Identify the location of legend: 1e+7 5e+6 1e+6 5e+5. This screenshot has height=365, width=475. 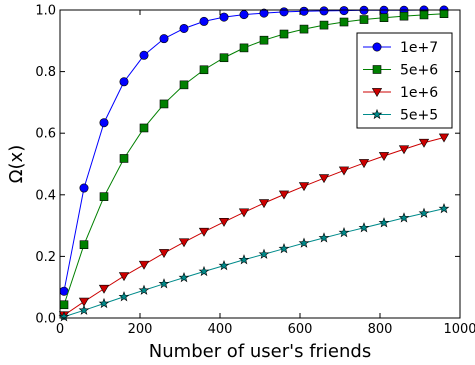
(404, 80).